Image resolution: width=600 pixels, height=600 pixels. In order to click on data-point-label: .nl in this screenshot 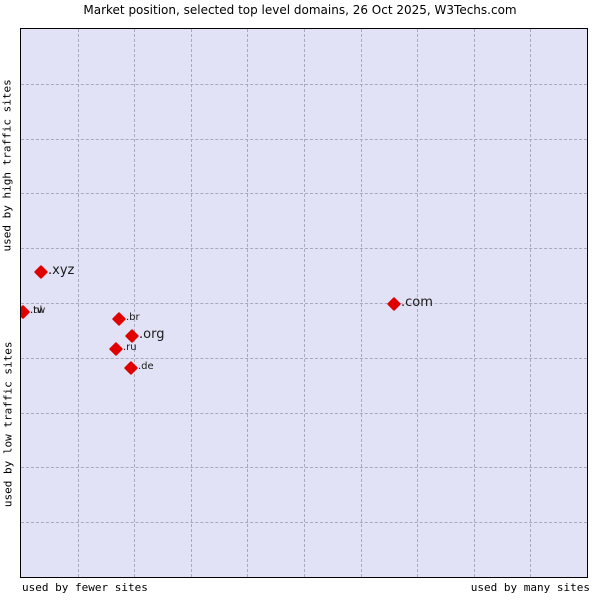, I will do `click(36, 310)`.